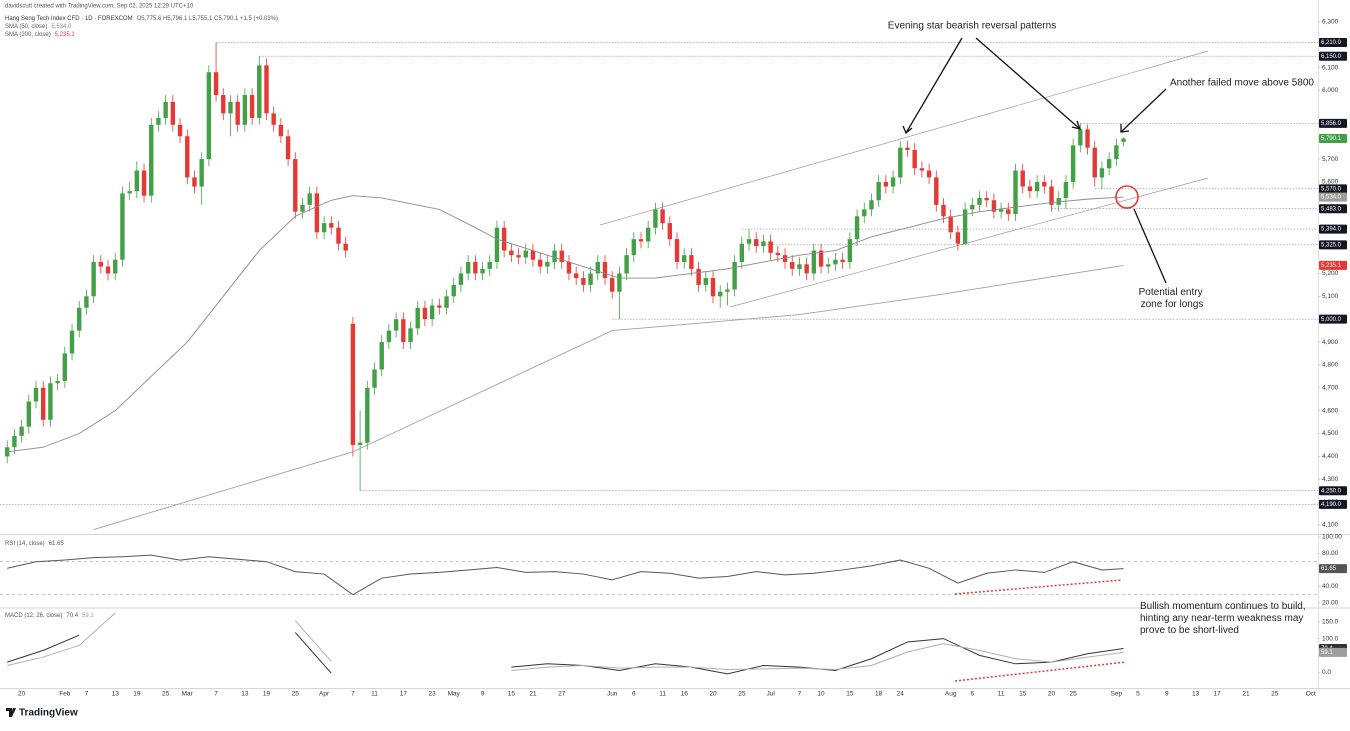 This screenshot has width=1350, height=731. Describe the element at coordinates (1330, 342) in the screenshot. I see `y-tick-label: 4,900` at that location.